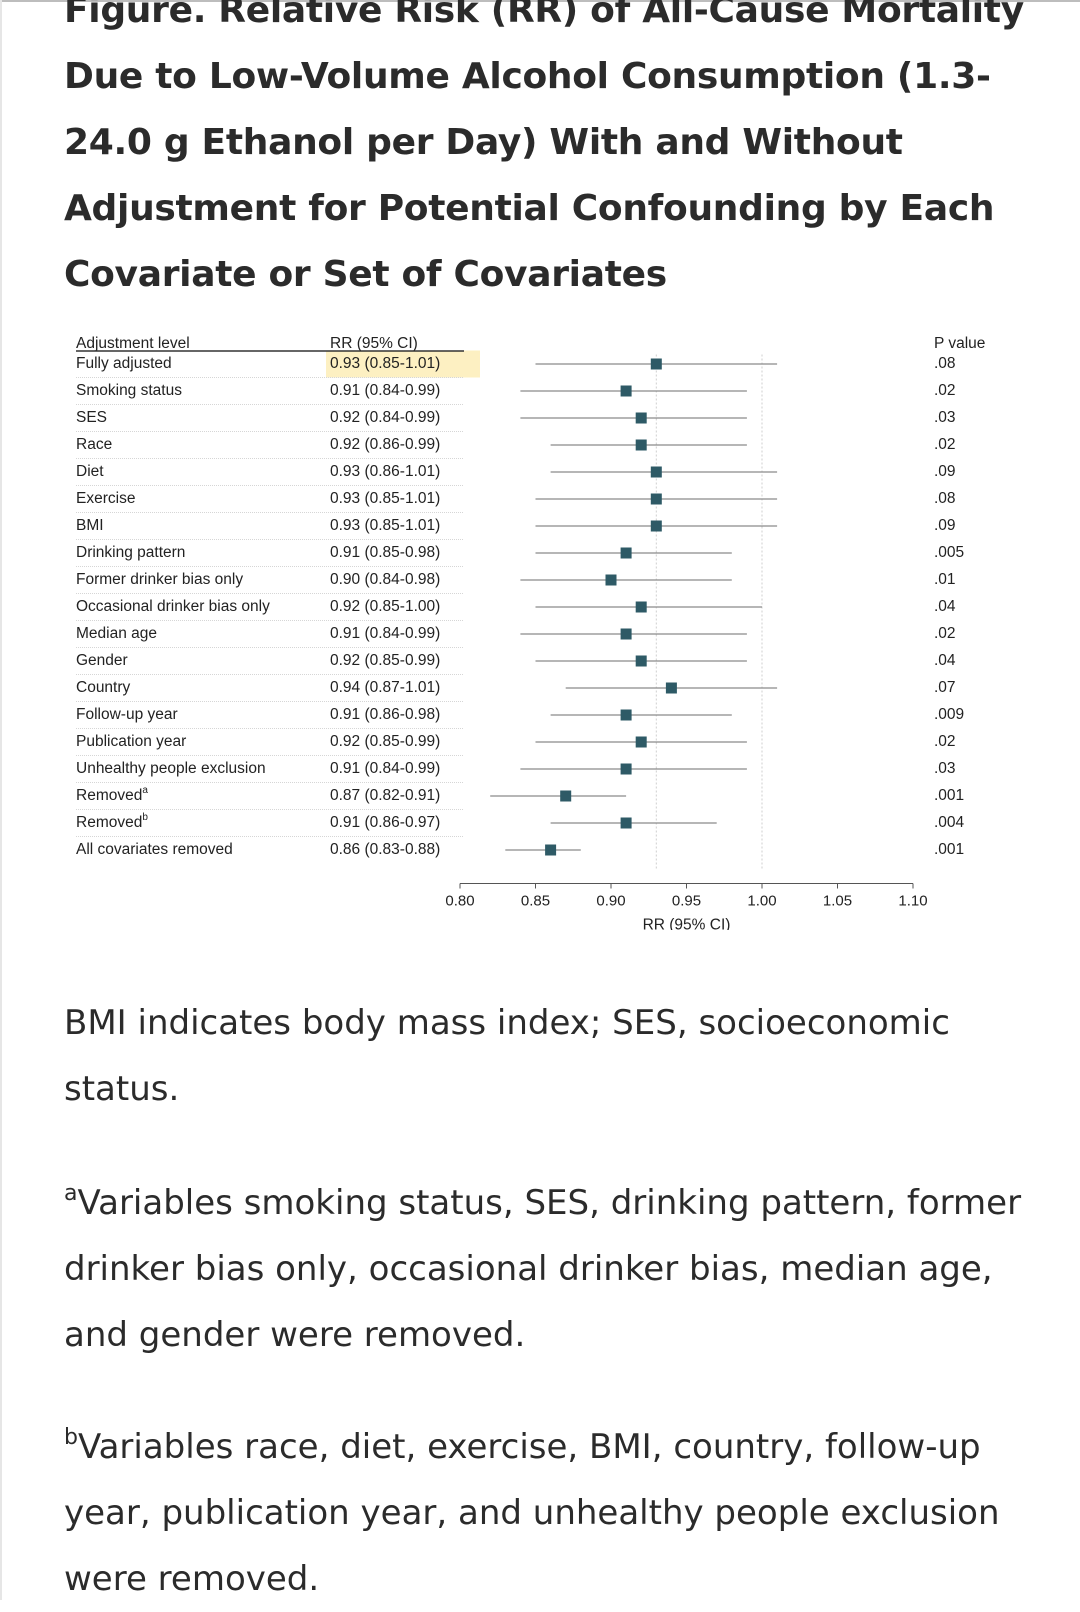 This screenshot has width=1080, height=1612. Describe the element at coordinates (385, 444) in the screenshot. I see `row-ci-text: 0.92 (0.86-0.99)` at that location.